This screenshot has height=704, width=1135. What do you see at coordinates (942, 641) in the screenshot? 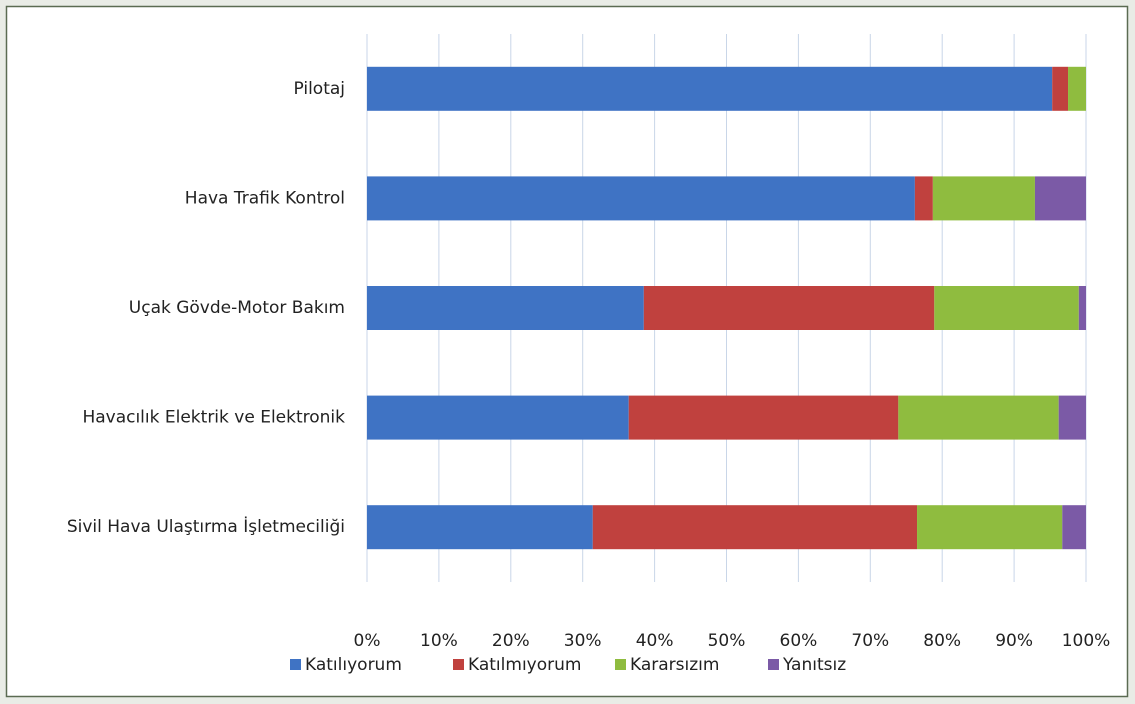
I see `x-tick-label: 80%` at bounding box center [942, 641].